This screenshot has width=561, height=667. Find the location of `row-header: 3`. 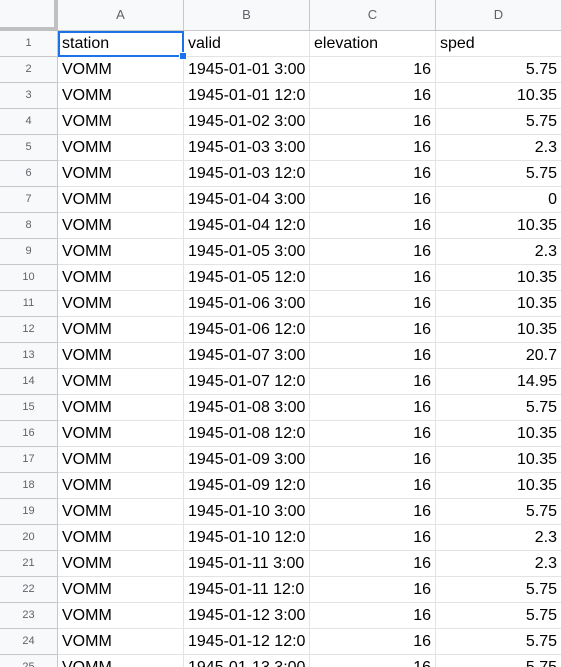

row-header: 3 is located at coordinates (29, 96).